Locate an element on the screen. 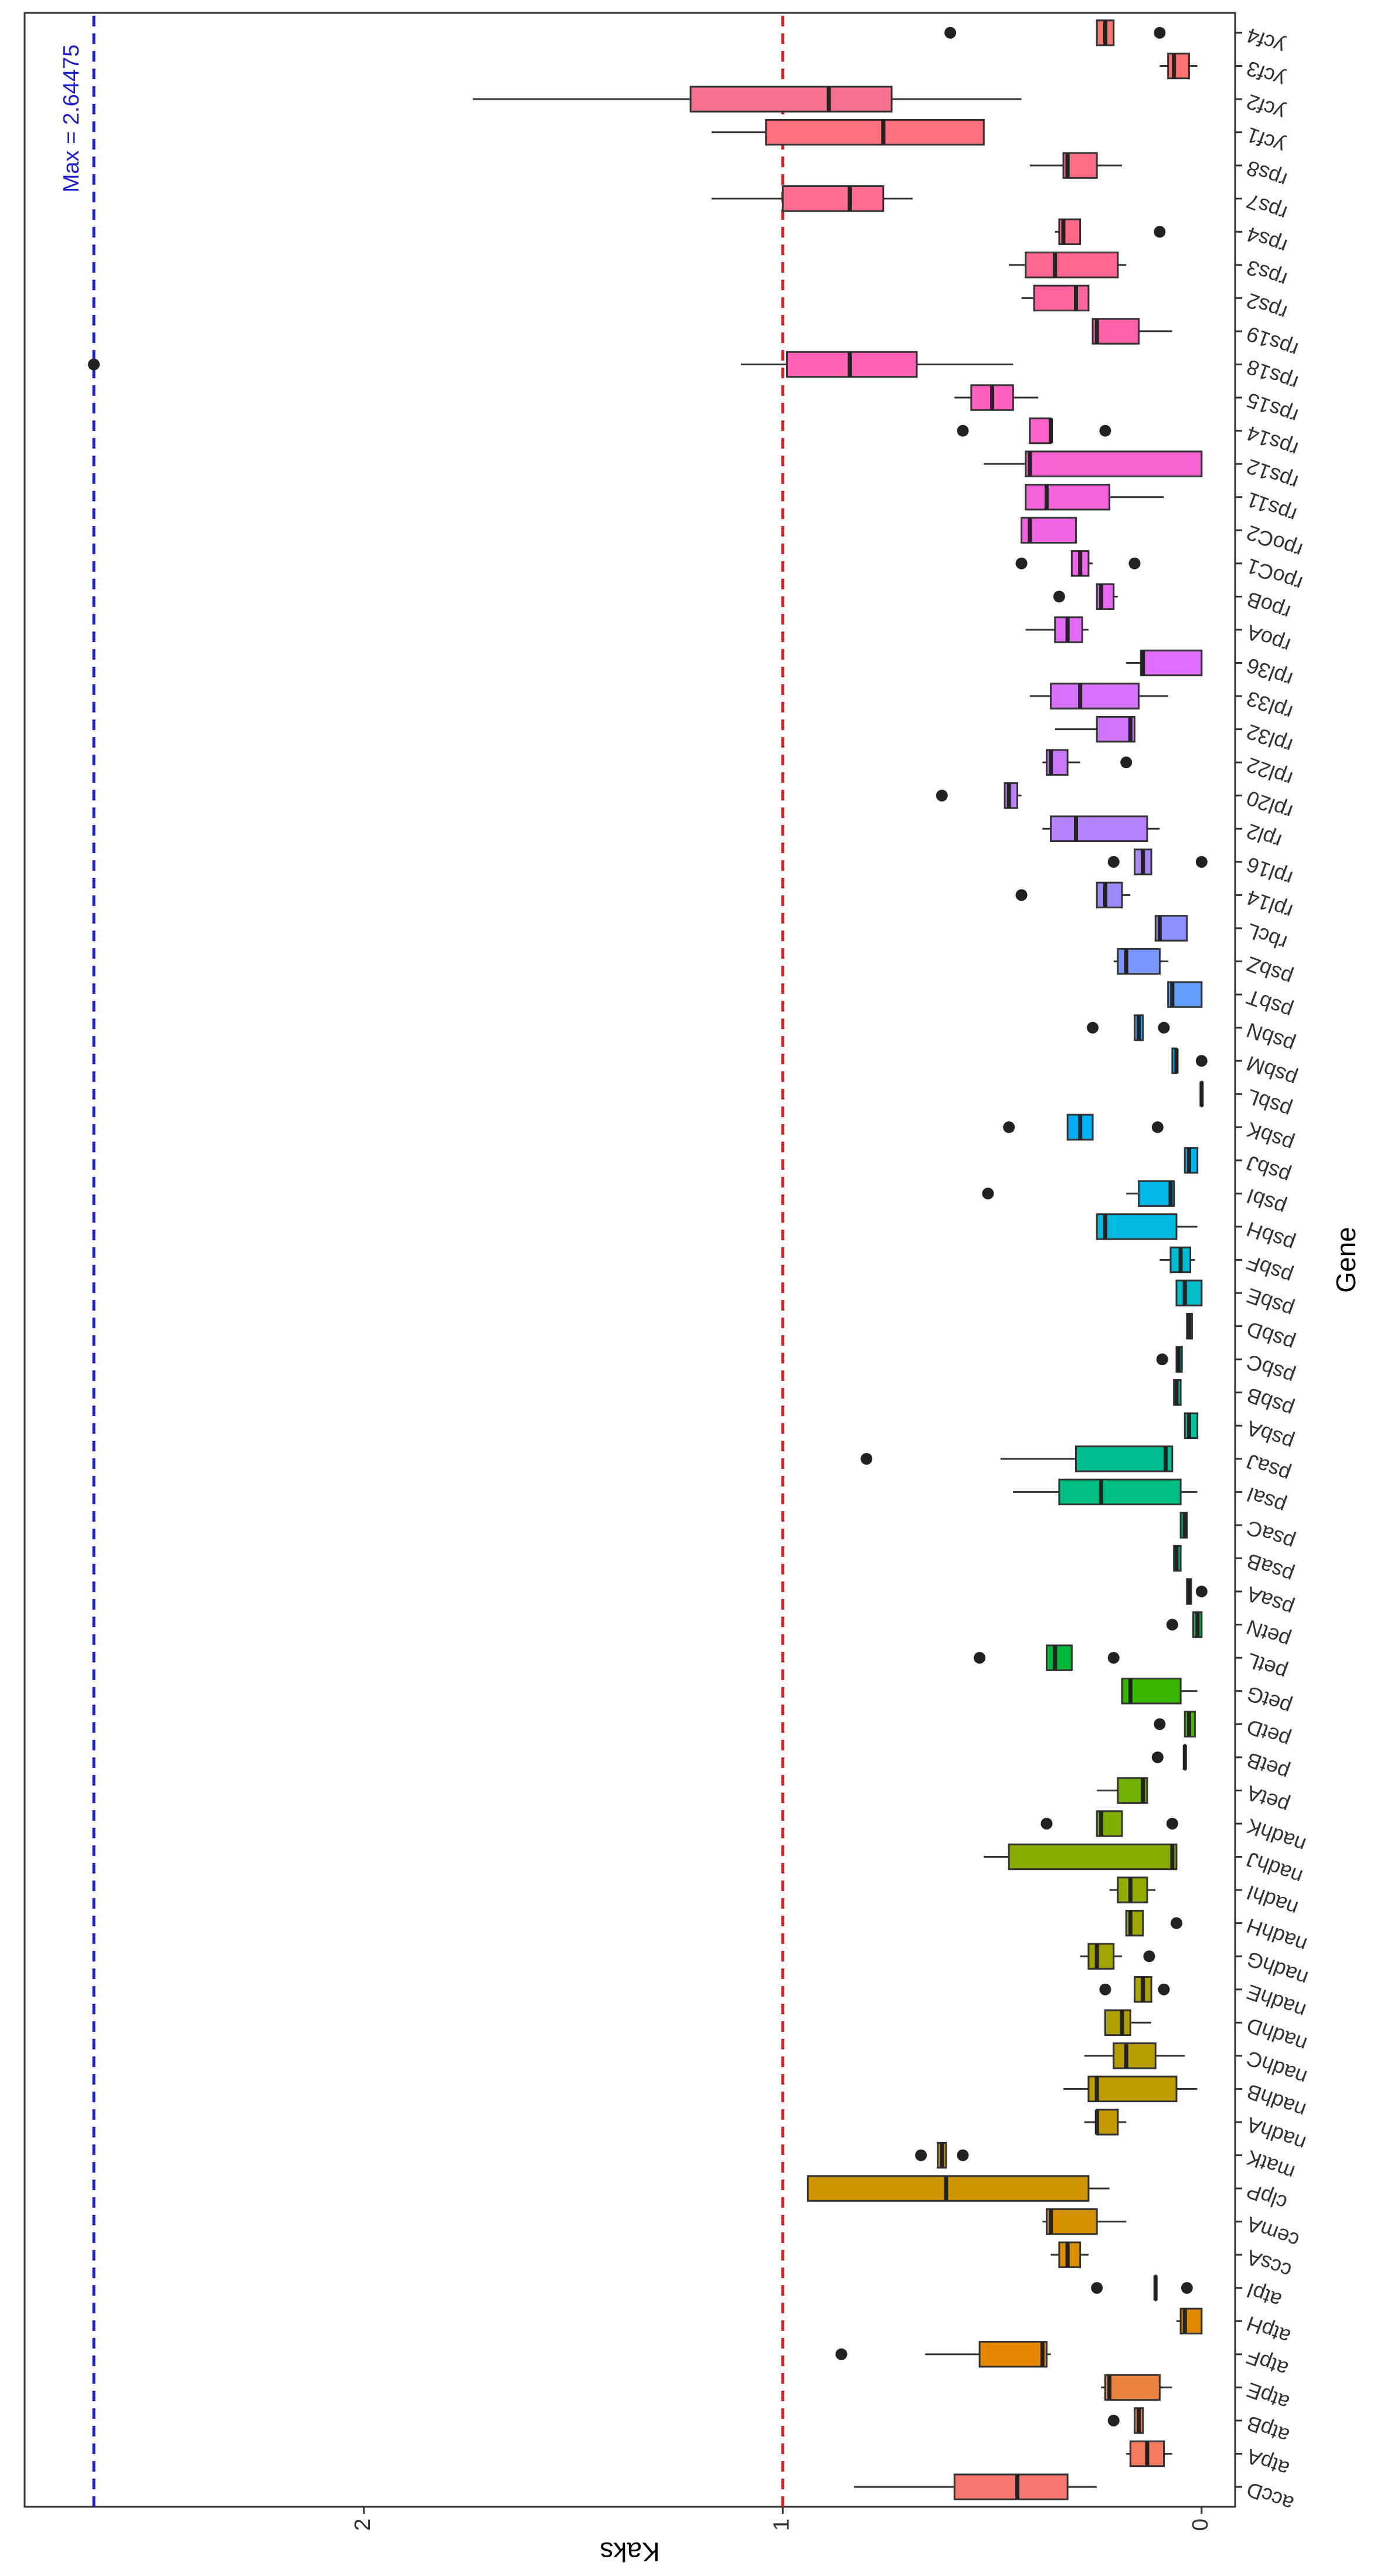 This screenshot has height=2576, width=1384. y-tick-label: 2 is located at coordinates (363, 2525).